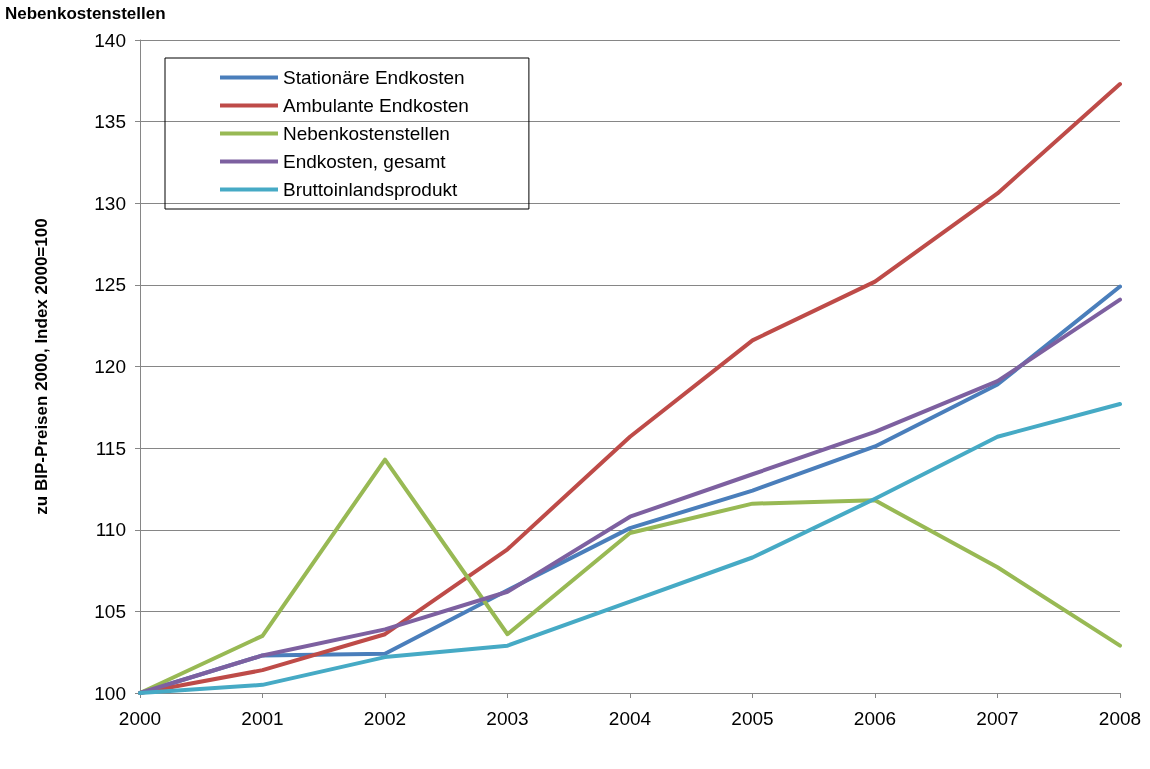 The image size is (1150, 769). I want to click on y-tick-label: 140, so click(110, 40).